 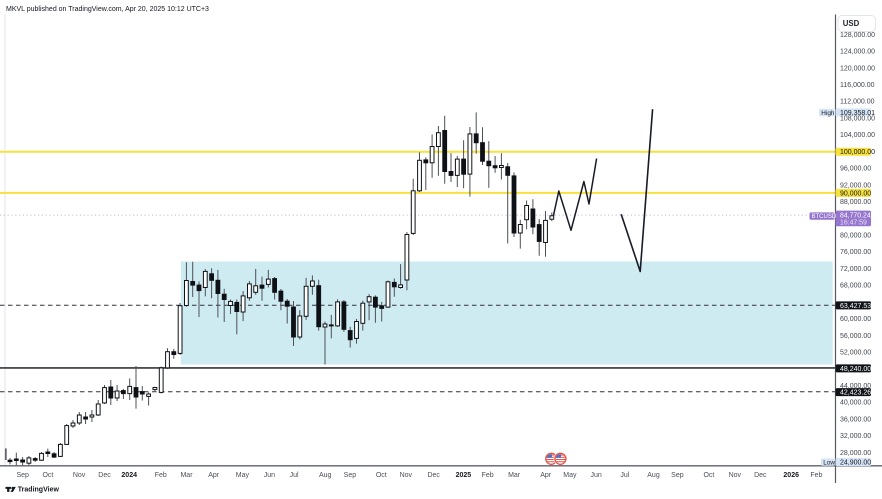 What do you see at coordinates (857, 119) in the screenshot?
I see `svg-text: 108,000.00` at bounding box center [857, 119].